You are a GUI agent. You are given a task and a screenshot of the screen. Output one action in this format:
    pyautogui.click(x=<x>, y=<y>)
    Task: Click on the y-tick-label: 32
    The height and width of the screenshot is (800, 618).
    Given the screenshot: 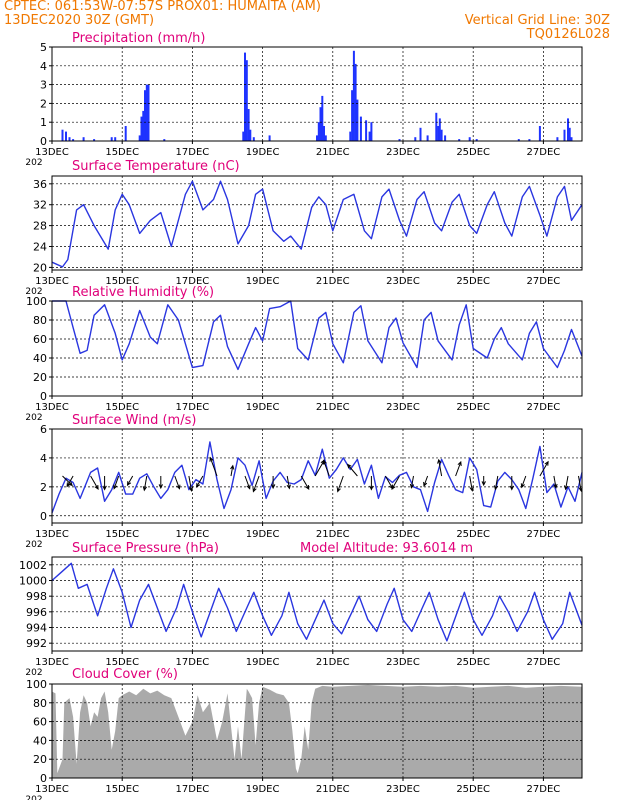 What is the action you would take?
    pyautogui.click(x=40, y=205)
    